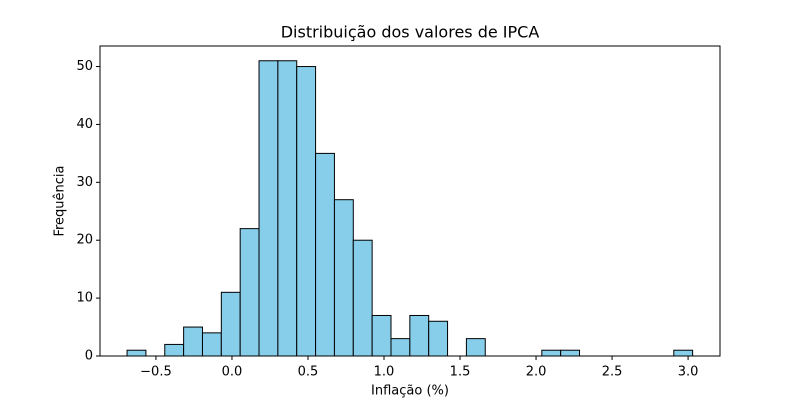 The image size is (800, 400). What do you see at coordinates (89, 356) in the screenshot?
I see `y-tick-label: 0` at bounding box center [89, 356].